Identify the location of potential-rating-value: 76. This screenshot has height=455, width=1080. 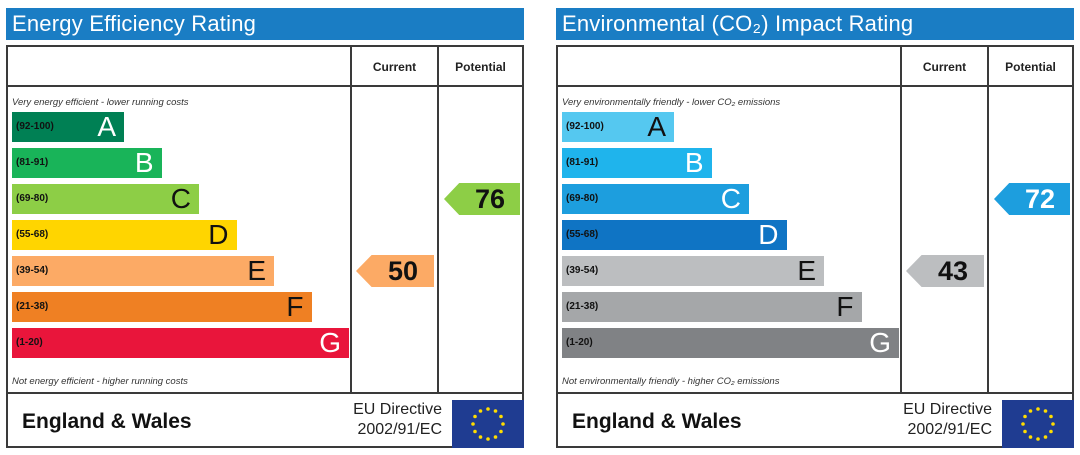
(490, 199).